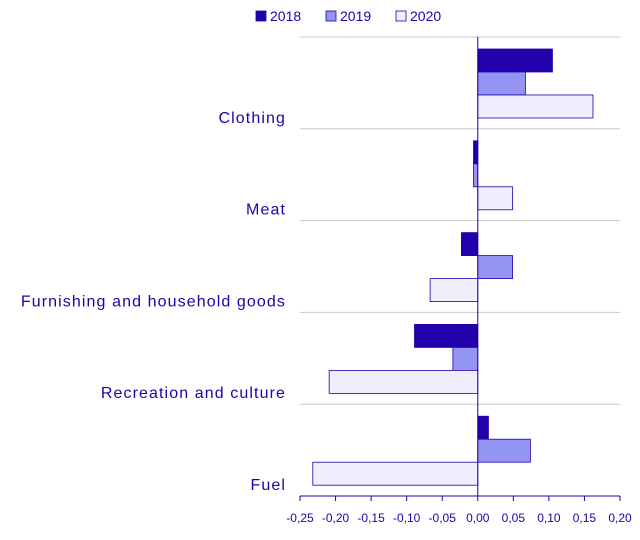 The image size is (640, 540). What do you see at coordinates (535, 106) in the screenshot?
I see `bar-2020-clothing` at bounding box center [535, 106].